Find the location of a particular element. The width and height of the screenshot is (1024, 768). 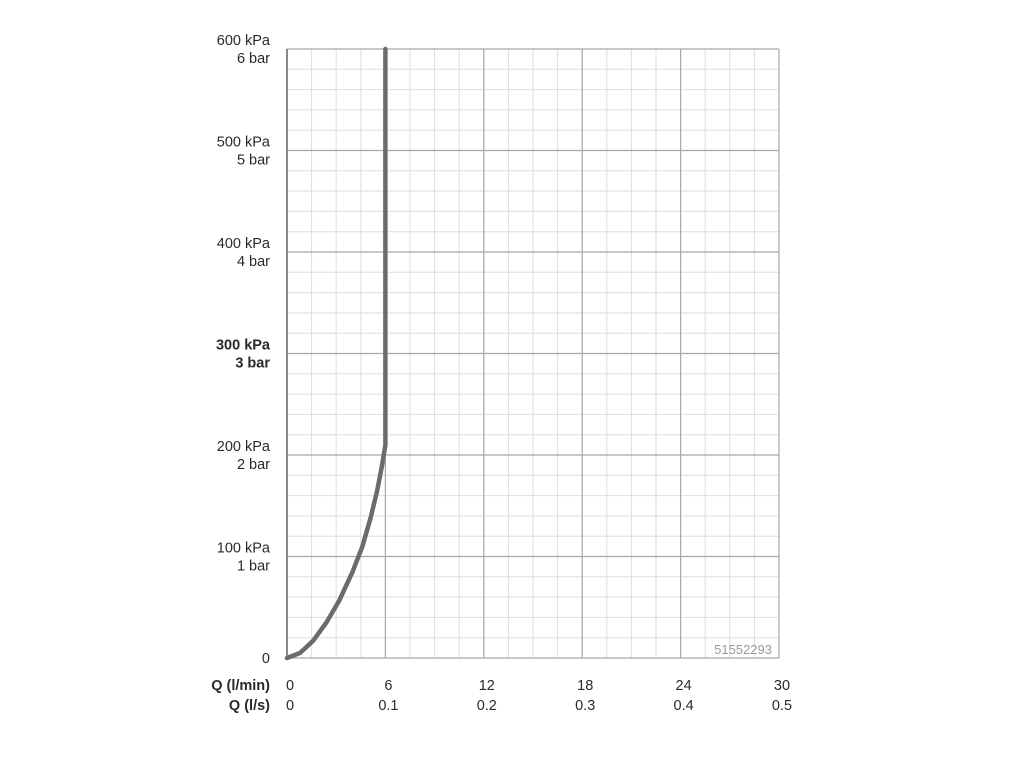

x-tick-label: 18 is located at coordinates (585, 686).